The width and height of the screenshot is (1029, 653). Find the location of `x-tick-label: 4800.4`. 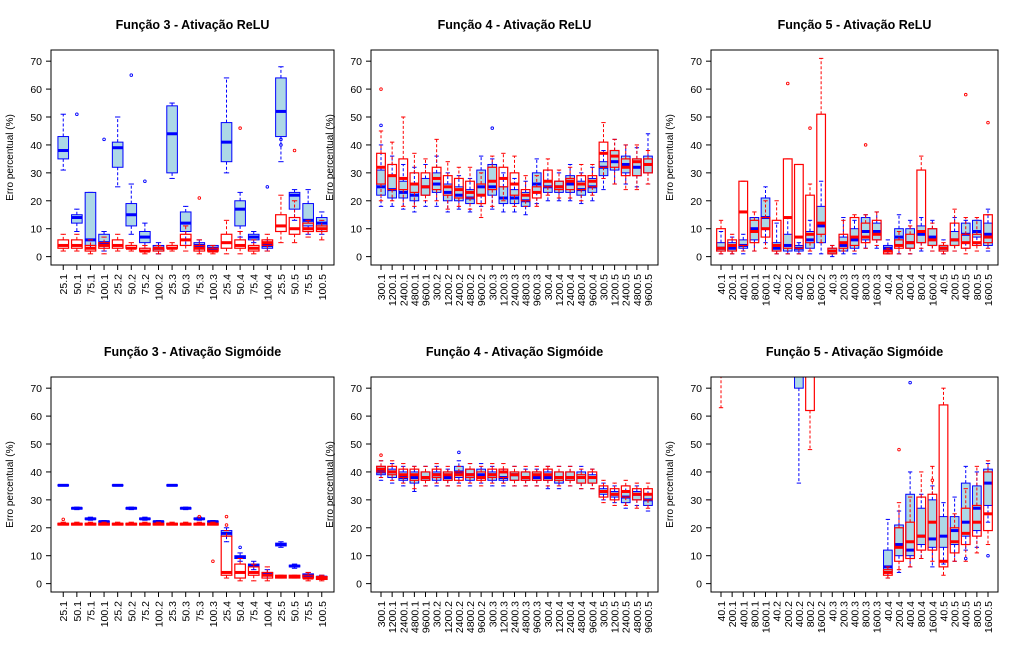

x-tick-label: 4800.4 is located at coordinates (582, 617).